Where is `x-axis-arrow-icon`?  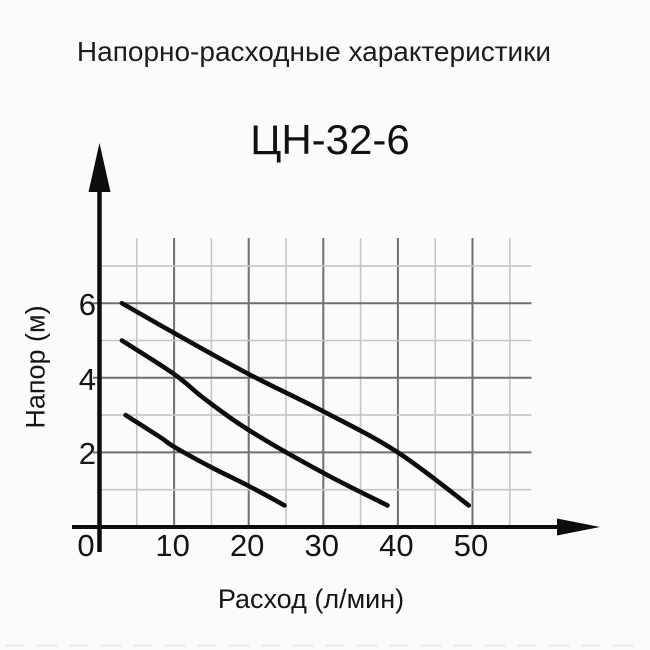 x-axis-arrow-icon is located at coordinates (578, 527).